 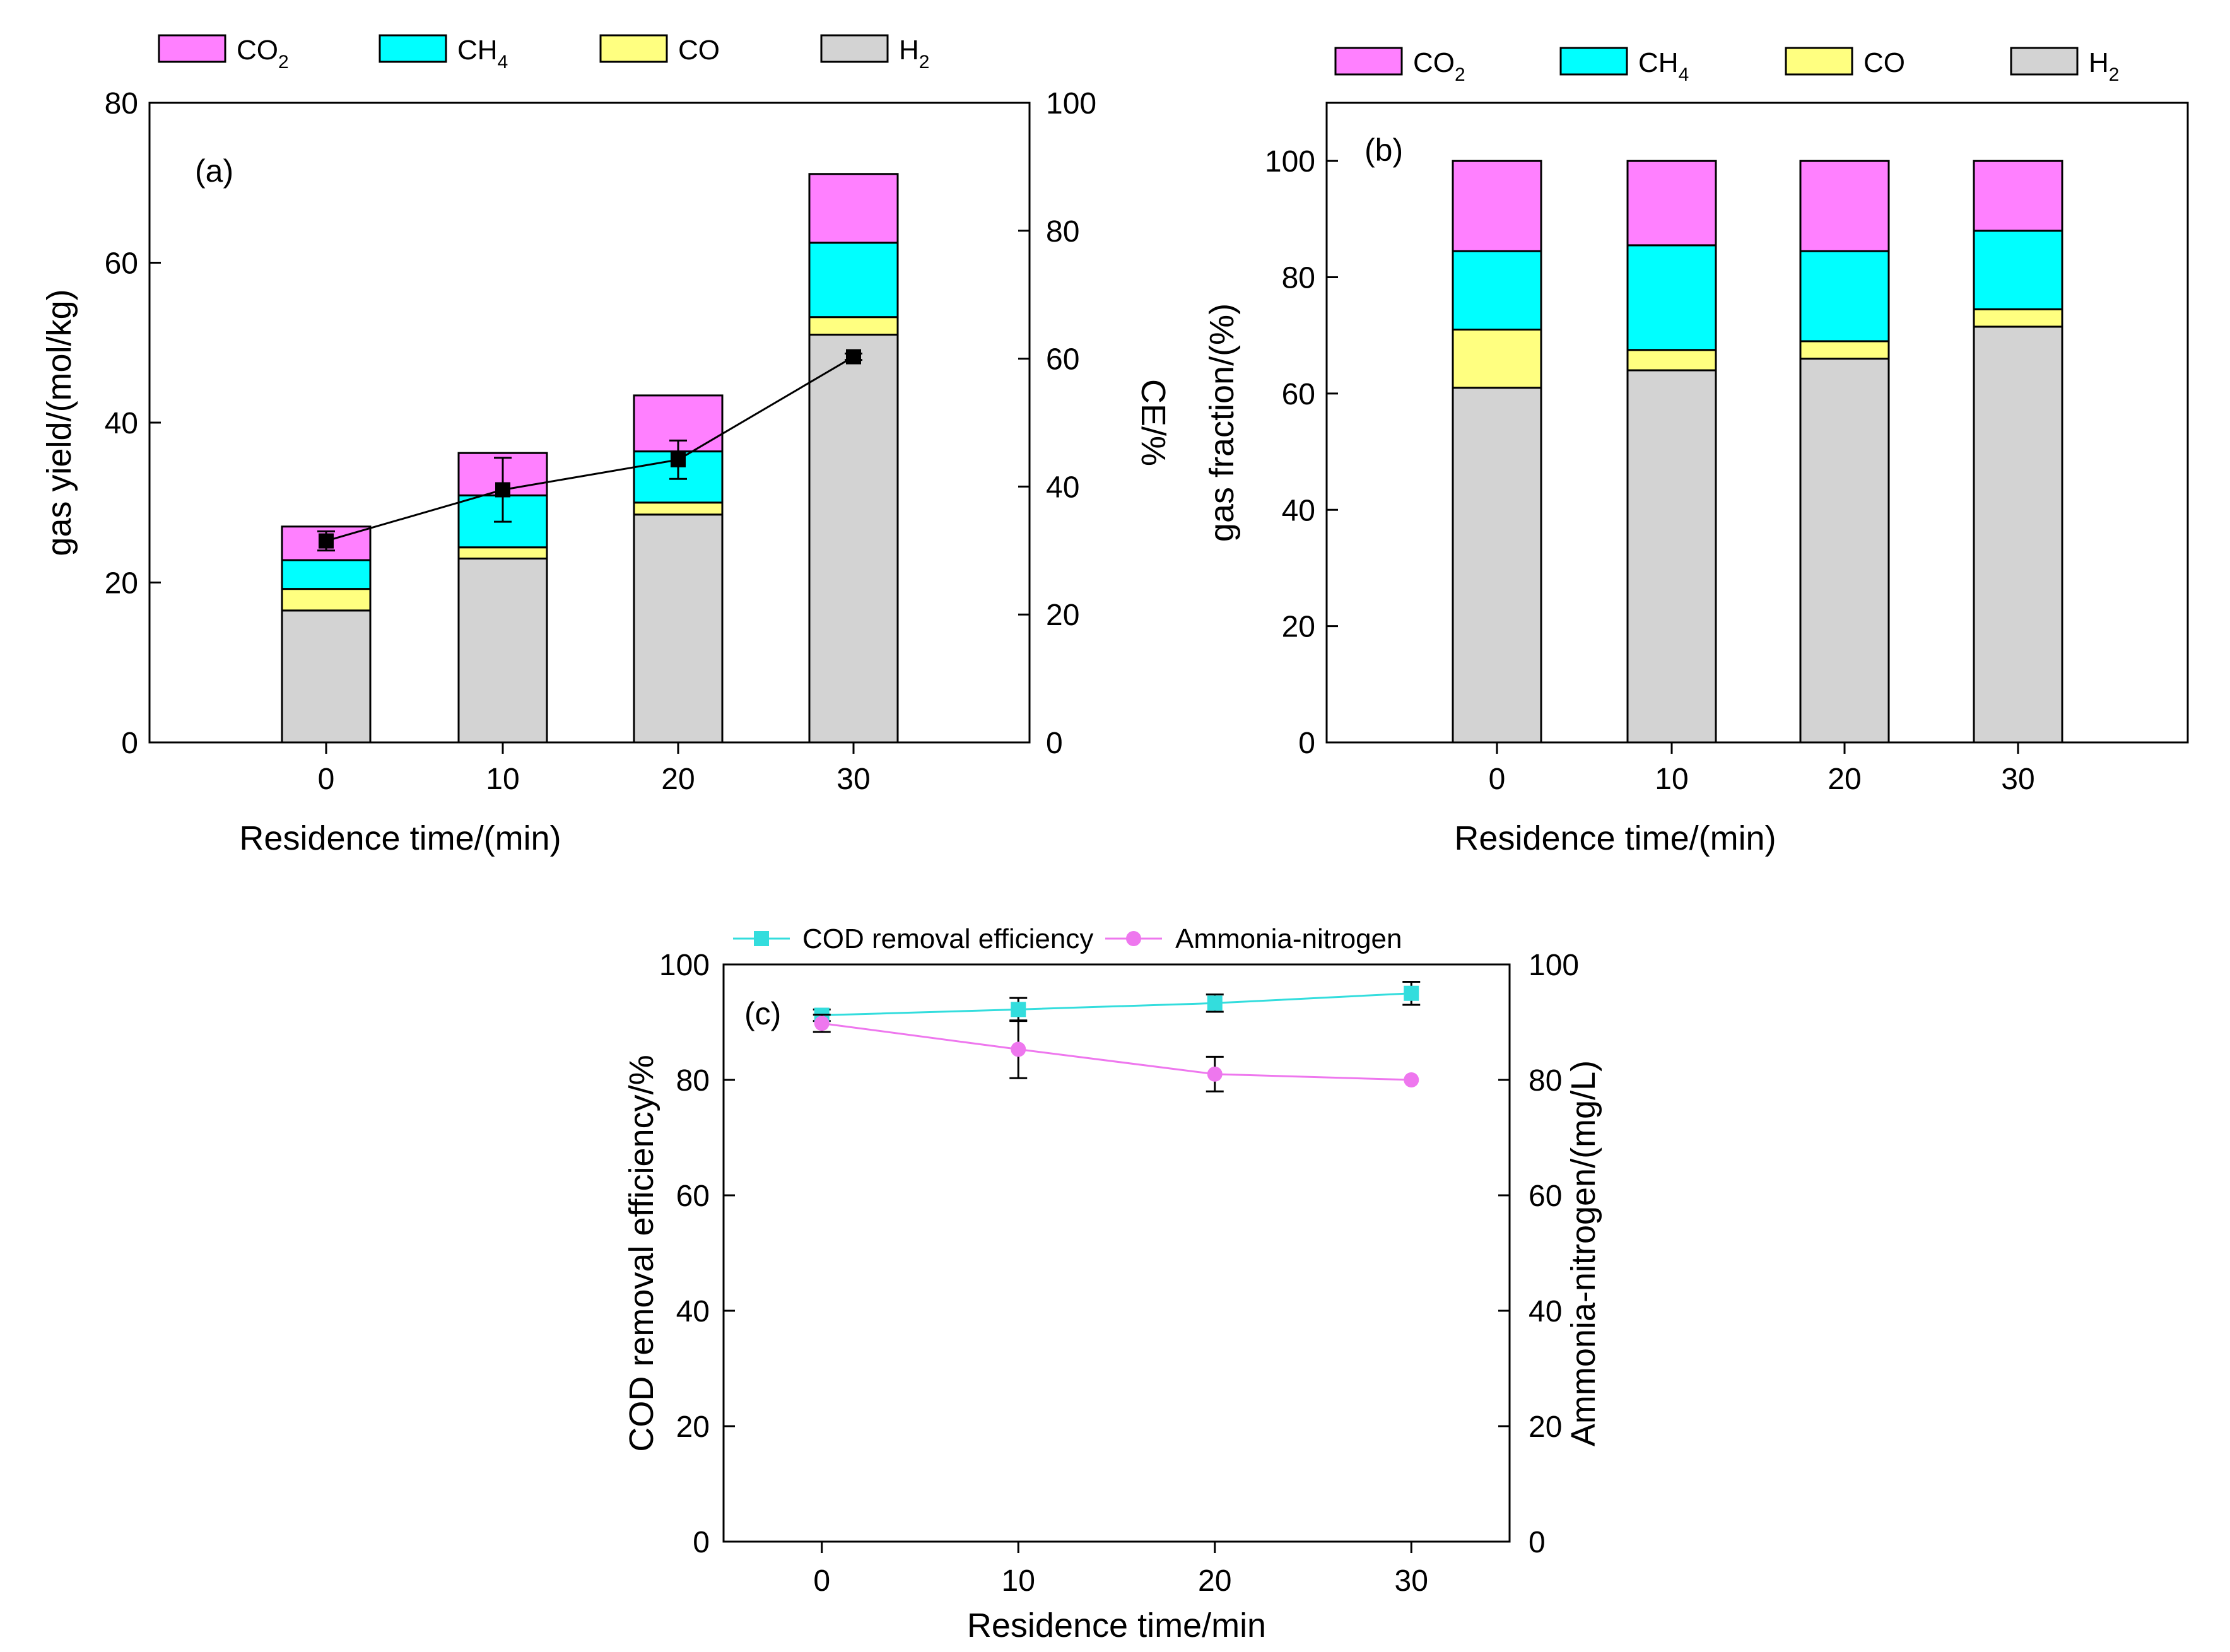 What do you see at coordinates (947, 939) in the screenshot?
I see `legend-label-cod: COD removal efficiency` at bounding box center [947, 939].